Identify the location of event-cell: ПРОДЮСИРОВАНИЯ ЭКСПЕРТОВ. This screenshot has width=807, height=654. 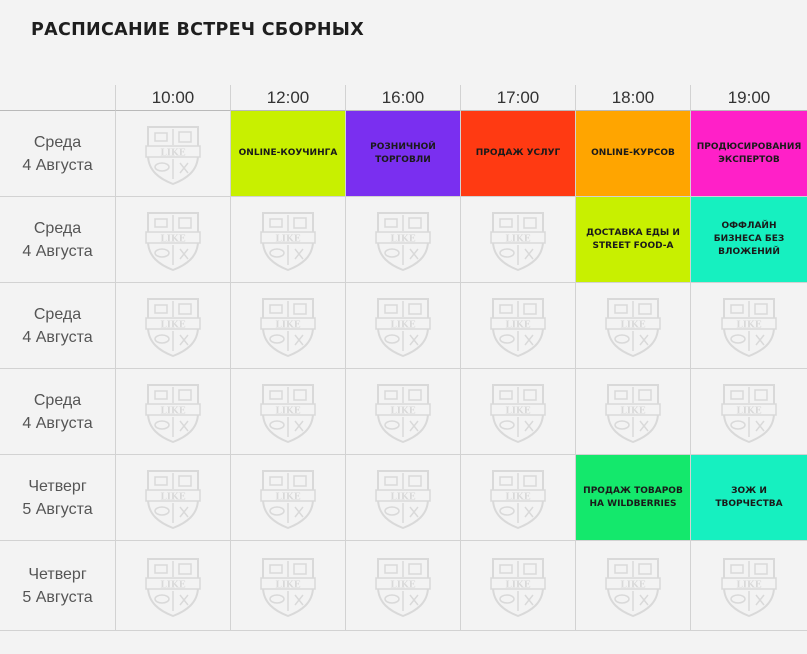
(749, 154).